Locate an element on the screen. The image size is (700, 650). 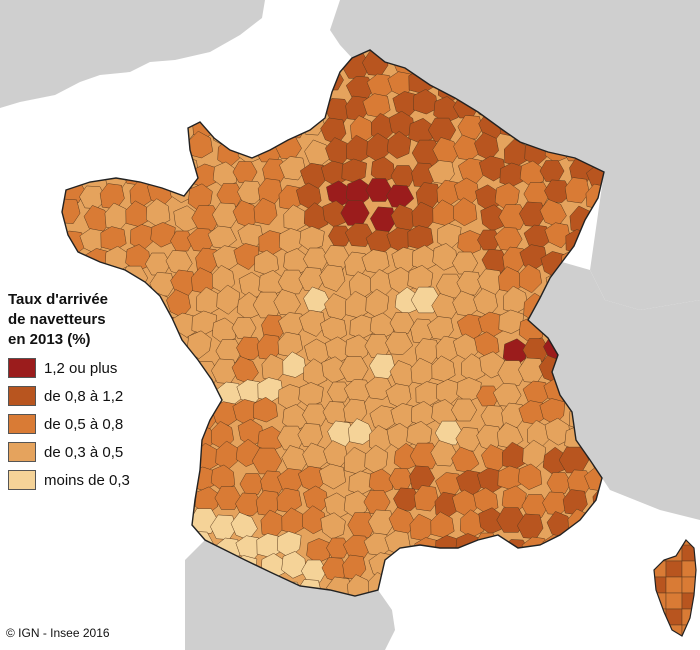
corsica-outline is located at coordinates (675, 588).